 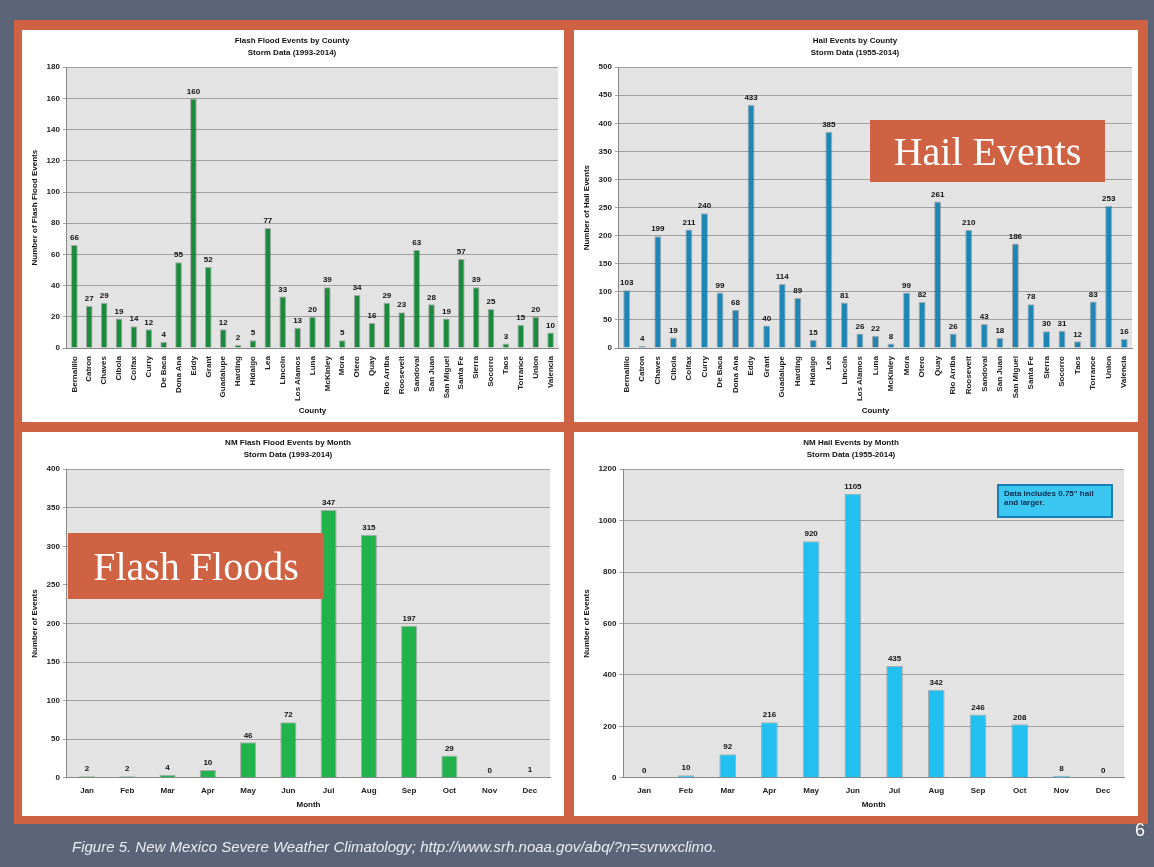 I want to click on caption: Figure 5. New Mexico Severe Weather Climatology; http://www.srh.noaa.gov/abq/?n=svrwxclimo., so click(x=394, y=846).